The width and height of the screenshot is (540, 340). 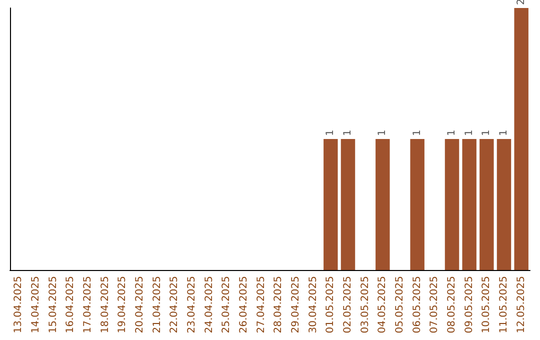 I want to click on x-tick-label: 06.05.2025, so click(x=417, y=305).